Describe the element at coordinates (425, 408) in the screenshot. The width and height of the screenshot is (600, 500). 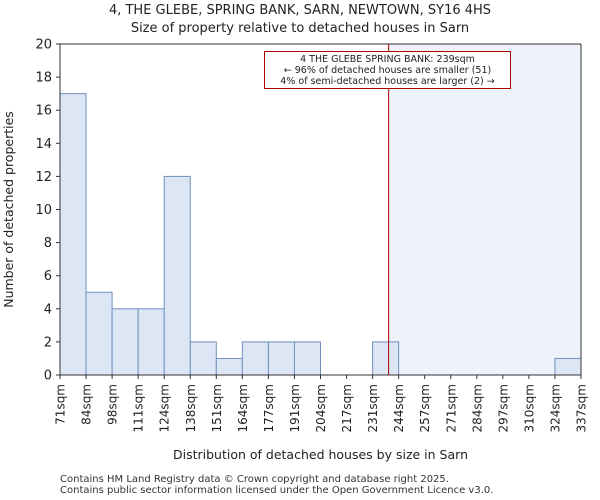
I see `x-tick-label-257sqm: 257sqm` at that location.